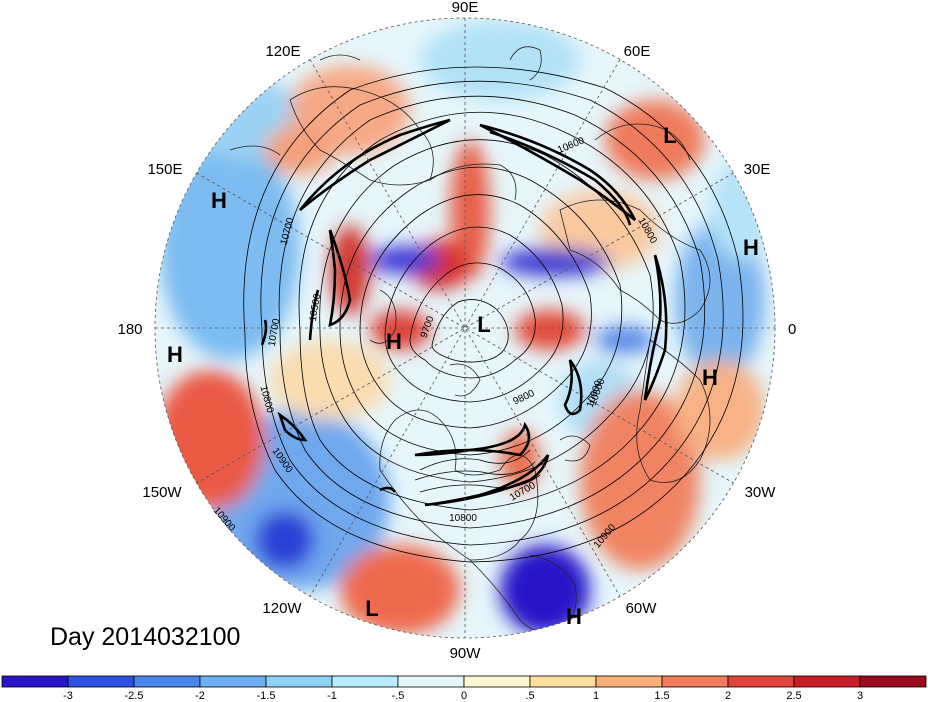 The height and width of the screenshot is (702, 928). Describe the element at coordinates (129, 329) in the screenshot. I see `lon-label-180: 180` at that location.